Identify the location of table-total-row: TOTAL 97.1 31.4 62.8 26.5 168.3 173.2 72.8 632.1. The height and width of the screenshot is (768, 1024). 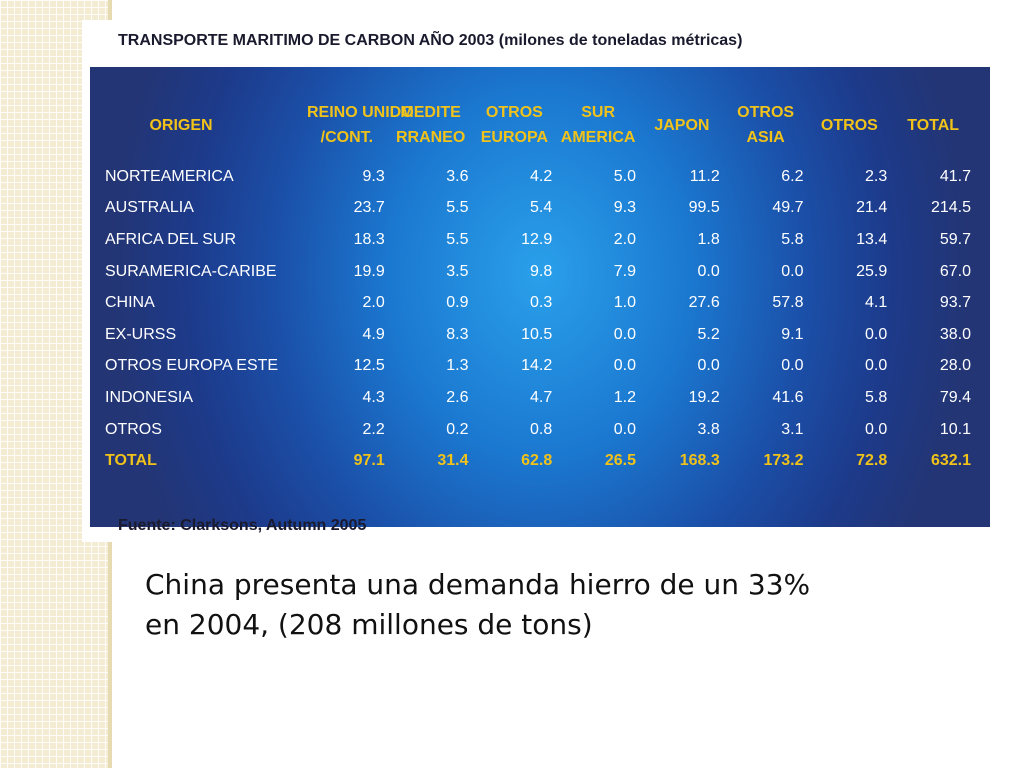
(540, 461).